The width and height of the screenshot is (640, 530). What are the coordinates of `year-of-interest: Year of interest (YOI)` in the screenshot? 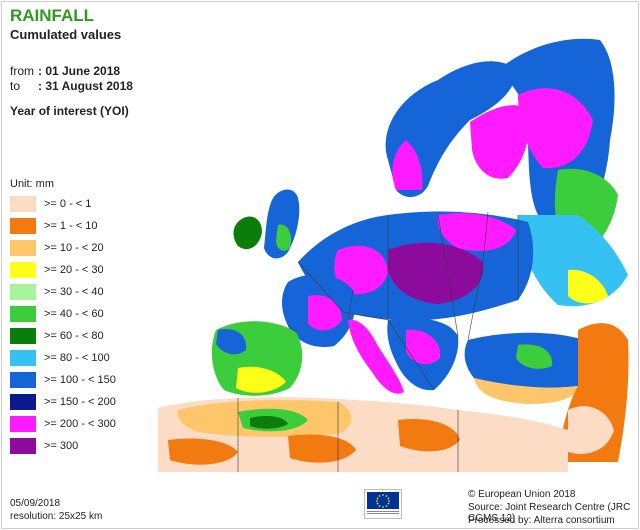 It's located at (69, 111).